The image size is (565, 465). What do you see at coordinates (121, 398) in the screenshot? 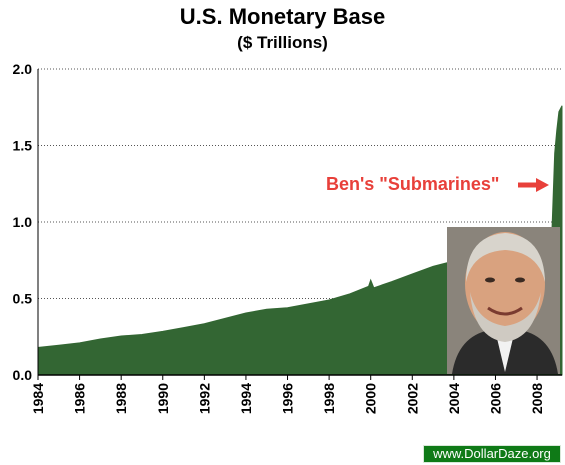
I see `x-tick-label: 1988` at bounding box center [121, 398].